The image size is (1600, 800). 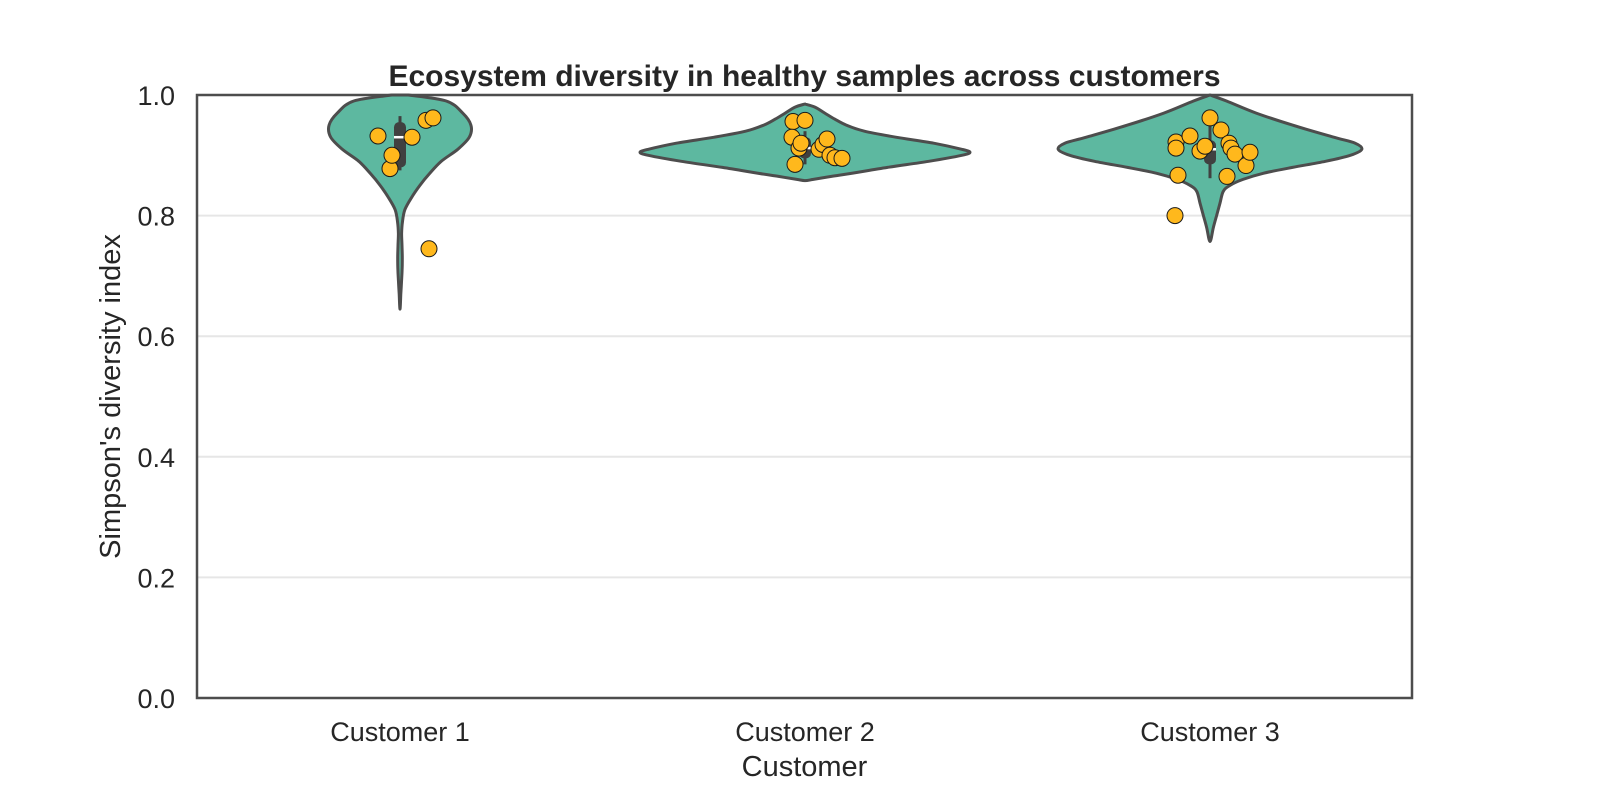 What do you see at coordinates (156, 217) in the screenshot?
I see `y-tick-label: 0.8` at bounding box center [156, 217].